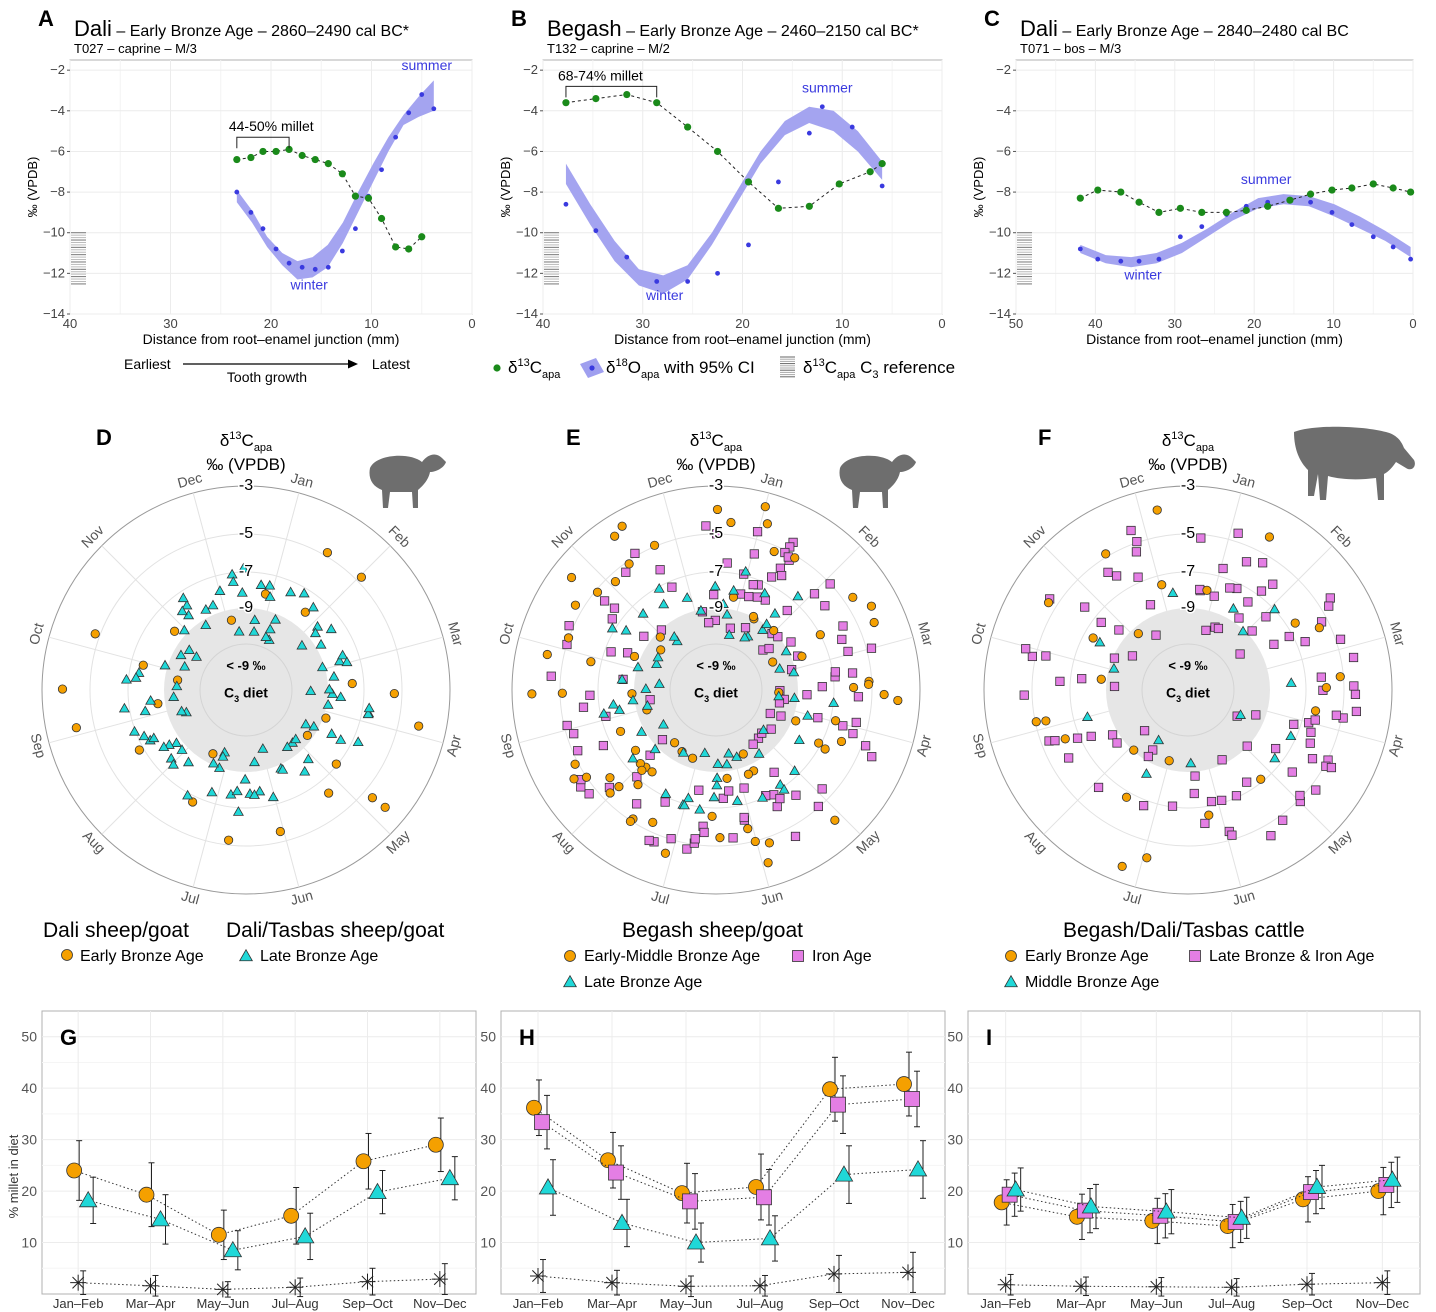 The width and height of the screenshot is (1436, 1312). Describe the element at coordinates (643, 982) in the screenshot. I see `legend-label: Late Bronze Age` at that location.